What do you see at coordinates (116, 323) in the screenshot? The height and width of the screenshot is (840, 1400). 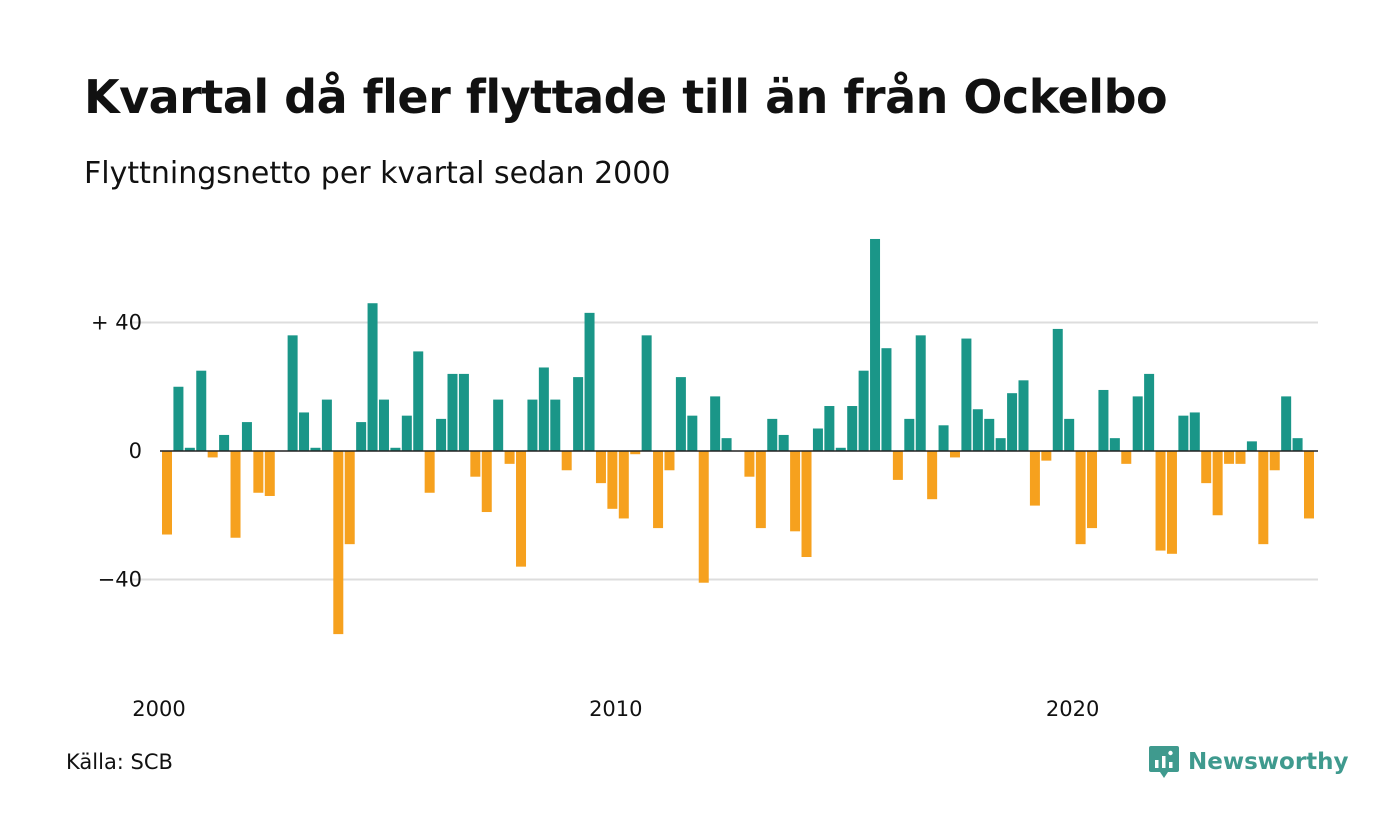 I see `y-tick-label: + 40` at bounding box center [116, 323].